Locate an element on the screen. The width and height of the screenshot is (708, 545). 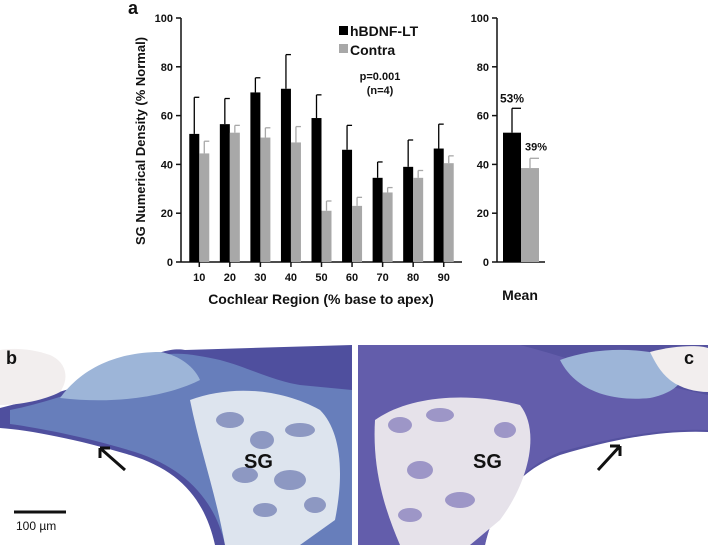
tissue-light-region-b is located at coordinates (130, 376).